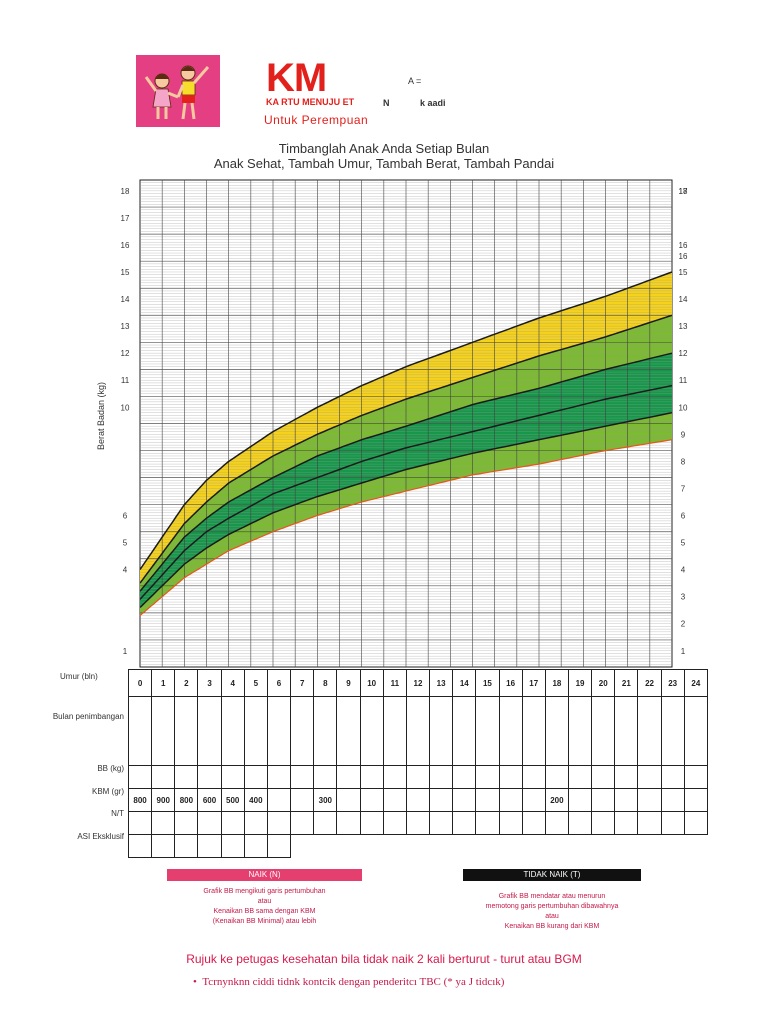 This screenshot has height=1024, width=768. What do you see at coordinates (510, 683) in the screenshot?
I see `table-cell: 16` at bounding box center [510, 683].